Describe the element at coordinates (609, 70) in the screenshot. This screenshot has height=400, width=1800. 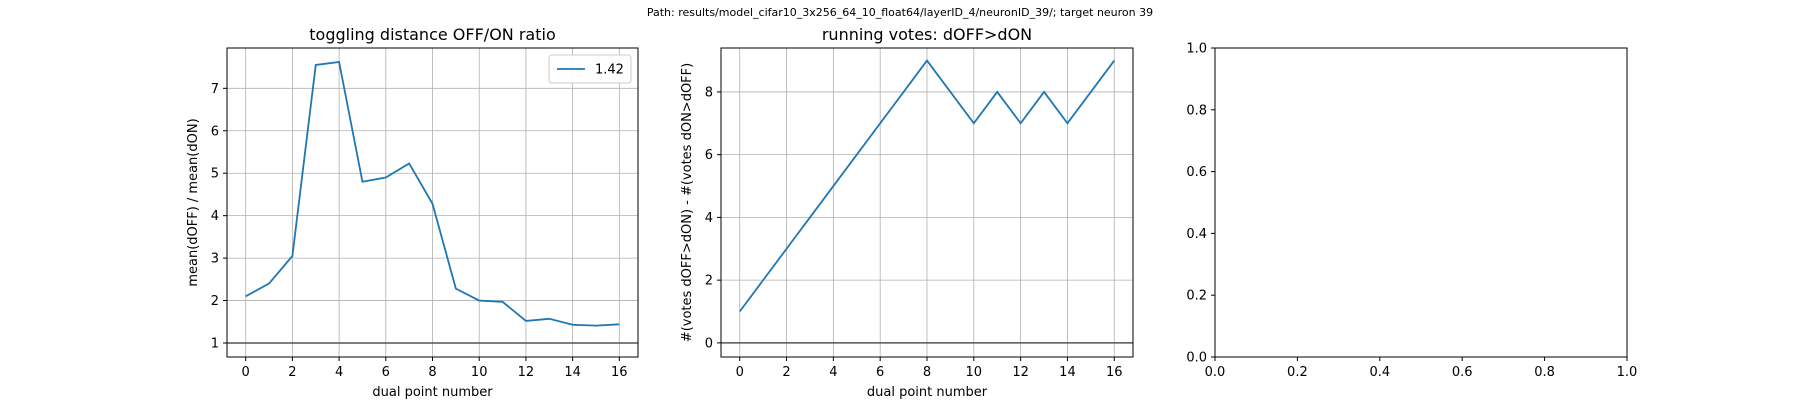
I see `chart-1-legend-label: 1.42` at that location.